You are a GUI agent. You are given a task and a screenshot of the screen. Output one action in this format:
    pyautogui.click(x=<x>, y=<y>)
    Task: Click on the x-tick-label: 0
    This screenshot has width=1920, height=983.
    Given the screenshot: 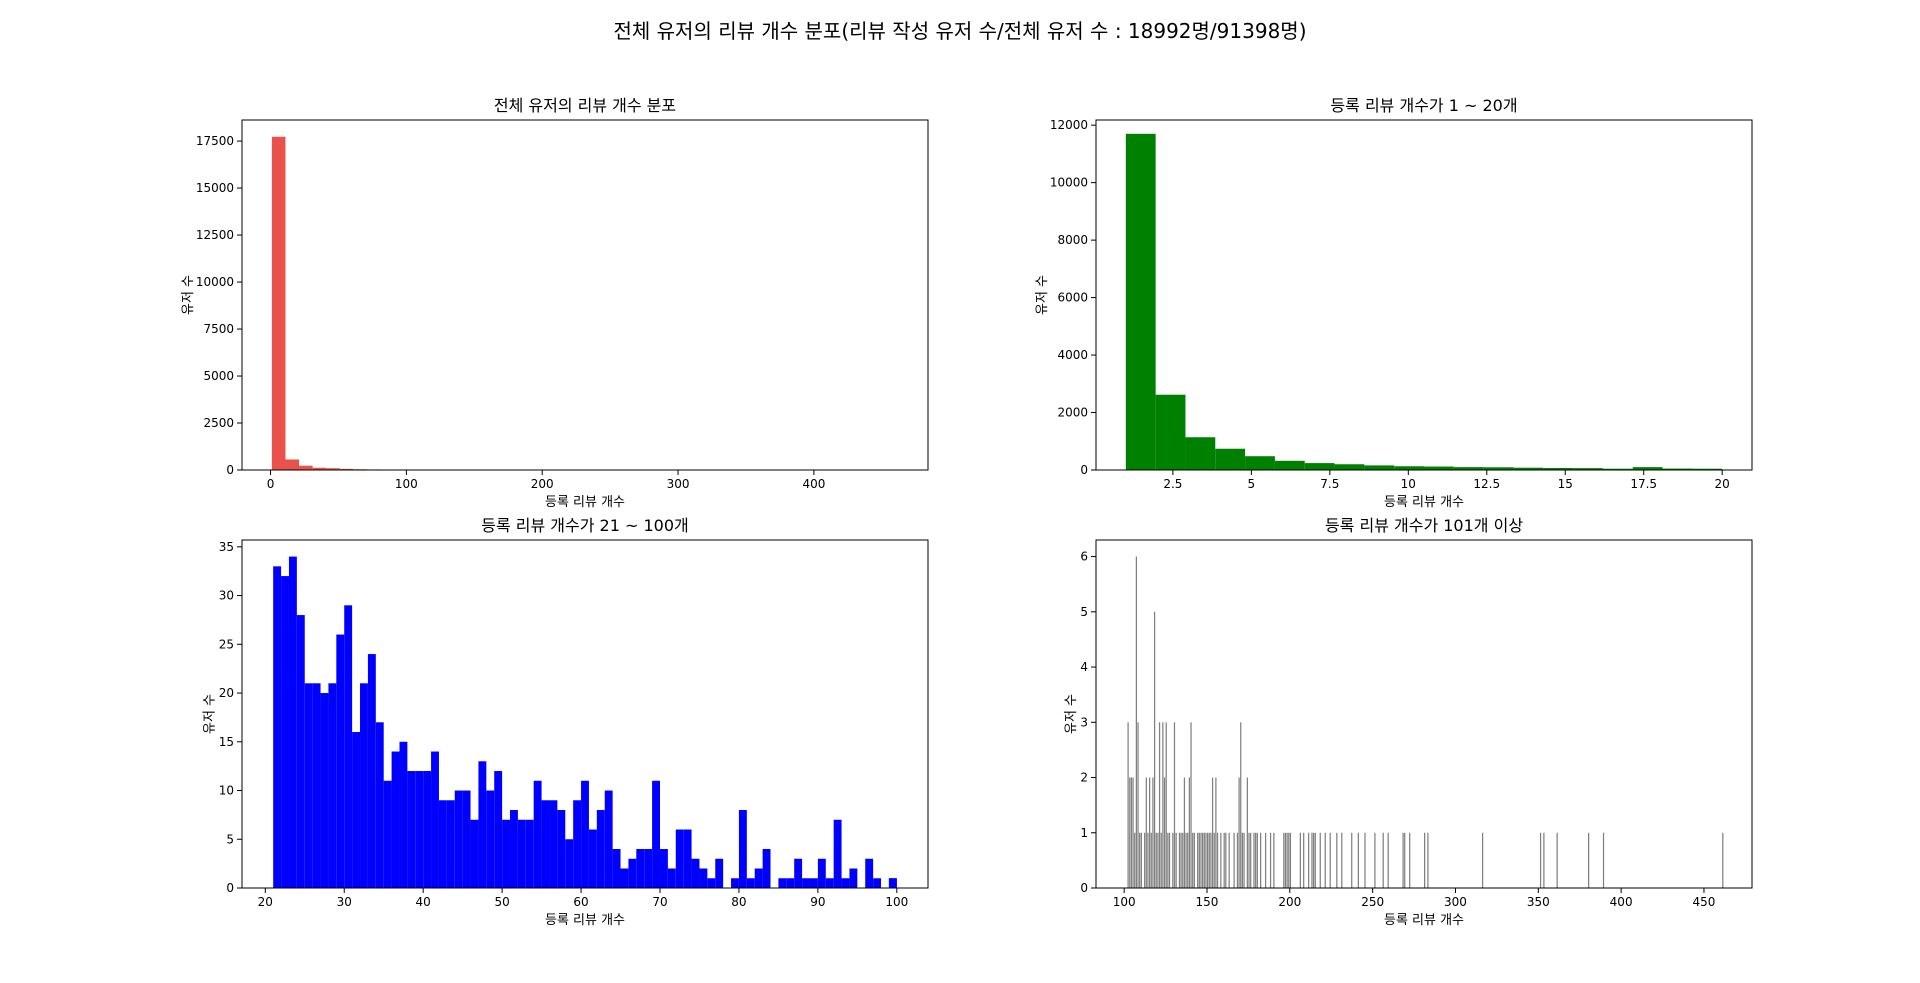 What is the action you would take?
    pyautogui.click(x=271, y=484)
    